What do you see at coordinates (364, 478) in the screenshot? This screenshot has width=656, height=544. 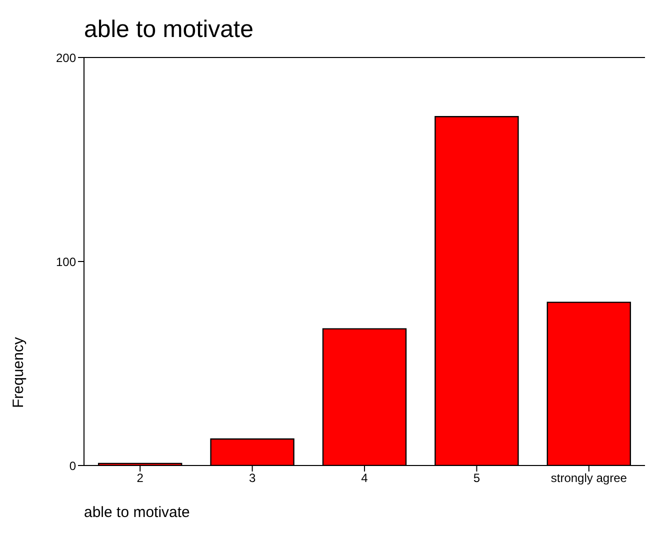 I see `x-tick-label: 4` at bounding box center [364, 478].